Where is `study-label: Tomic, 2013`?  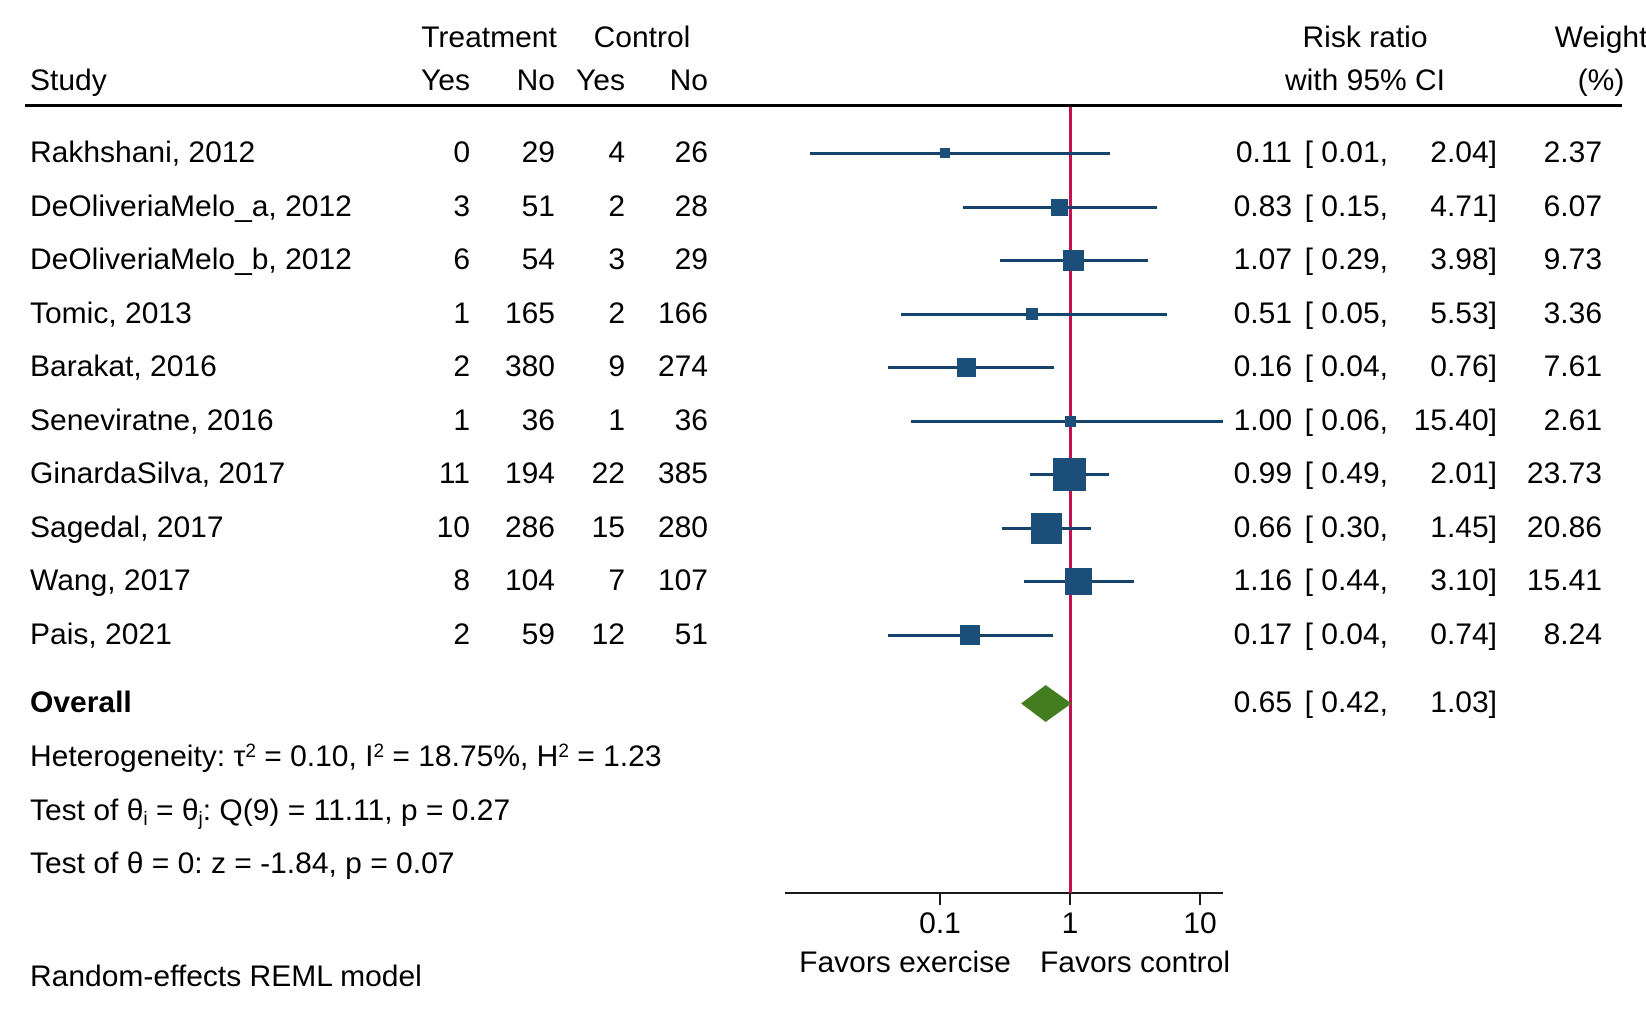 study-label: Tomic, 2013 is located at coordinates (111, 313).